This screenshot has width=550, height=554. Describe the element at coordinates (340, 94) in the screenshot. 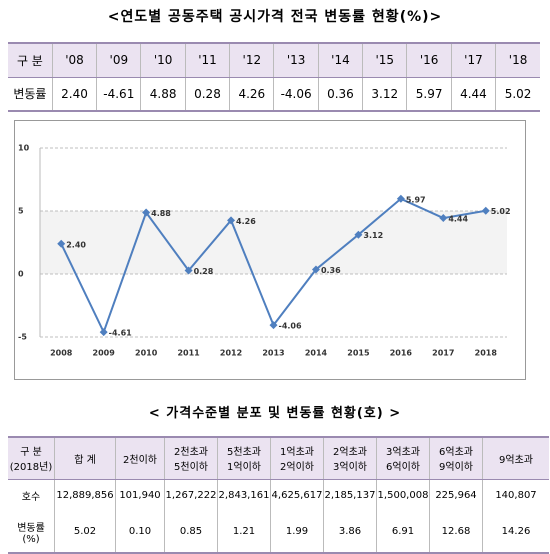

I see `table-cell: 0.36` at that location.